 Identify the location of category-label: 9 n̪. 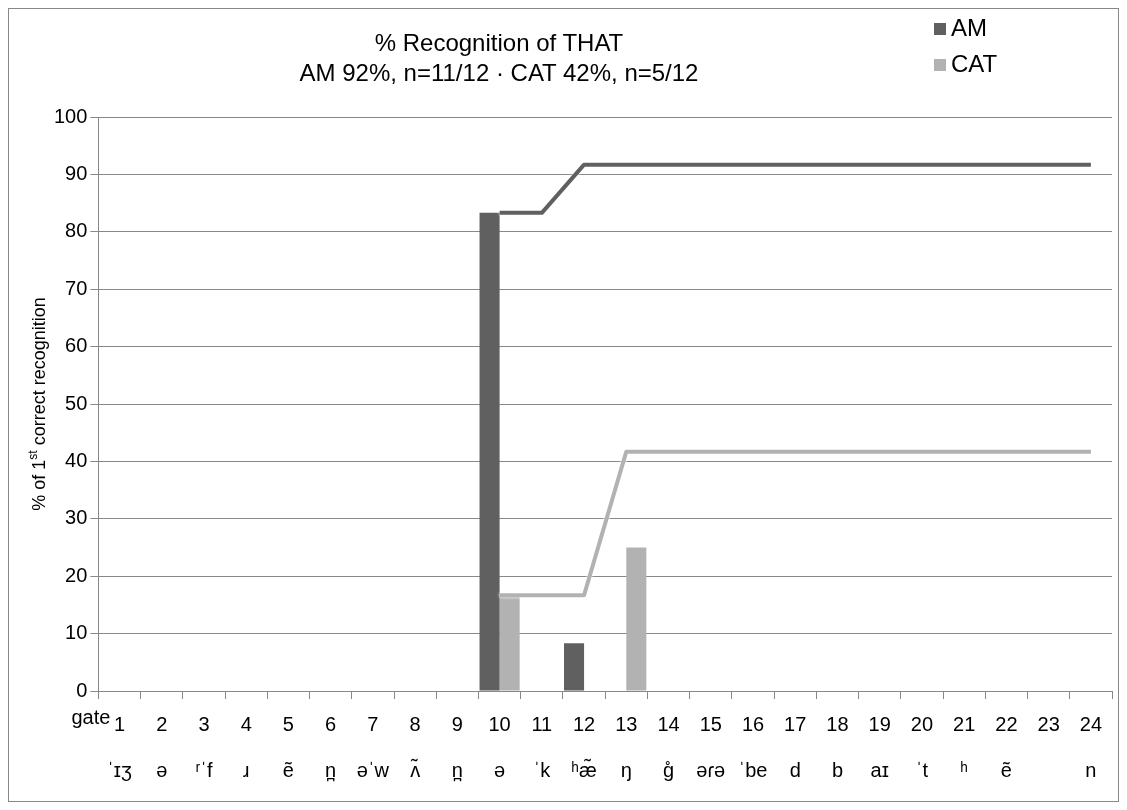
(457, 746).